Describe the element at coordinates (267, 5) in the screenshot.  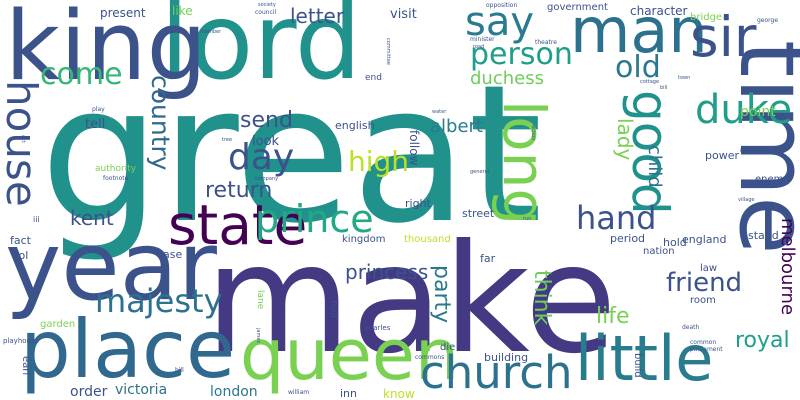
I see `word-society-116: society` at that location.